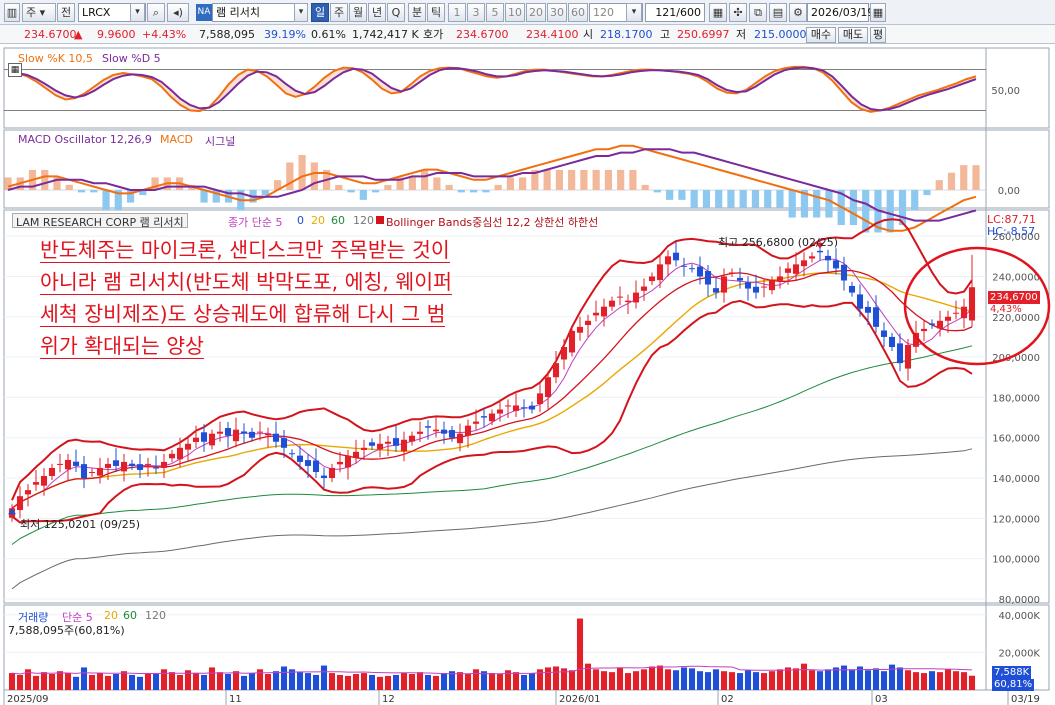 The image size is (1055, 705). I want to click on ticker-input: LRCX, so click(112, 12).